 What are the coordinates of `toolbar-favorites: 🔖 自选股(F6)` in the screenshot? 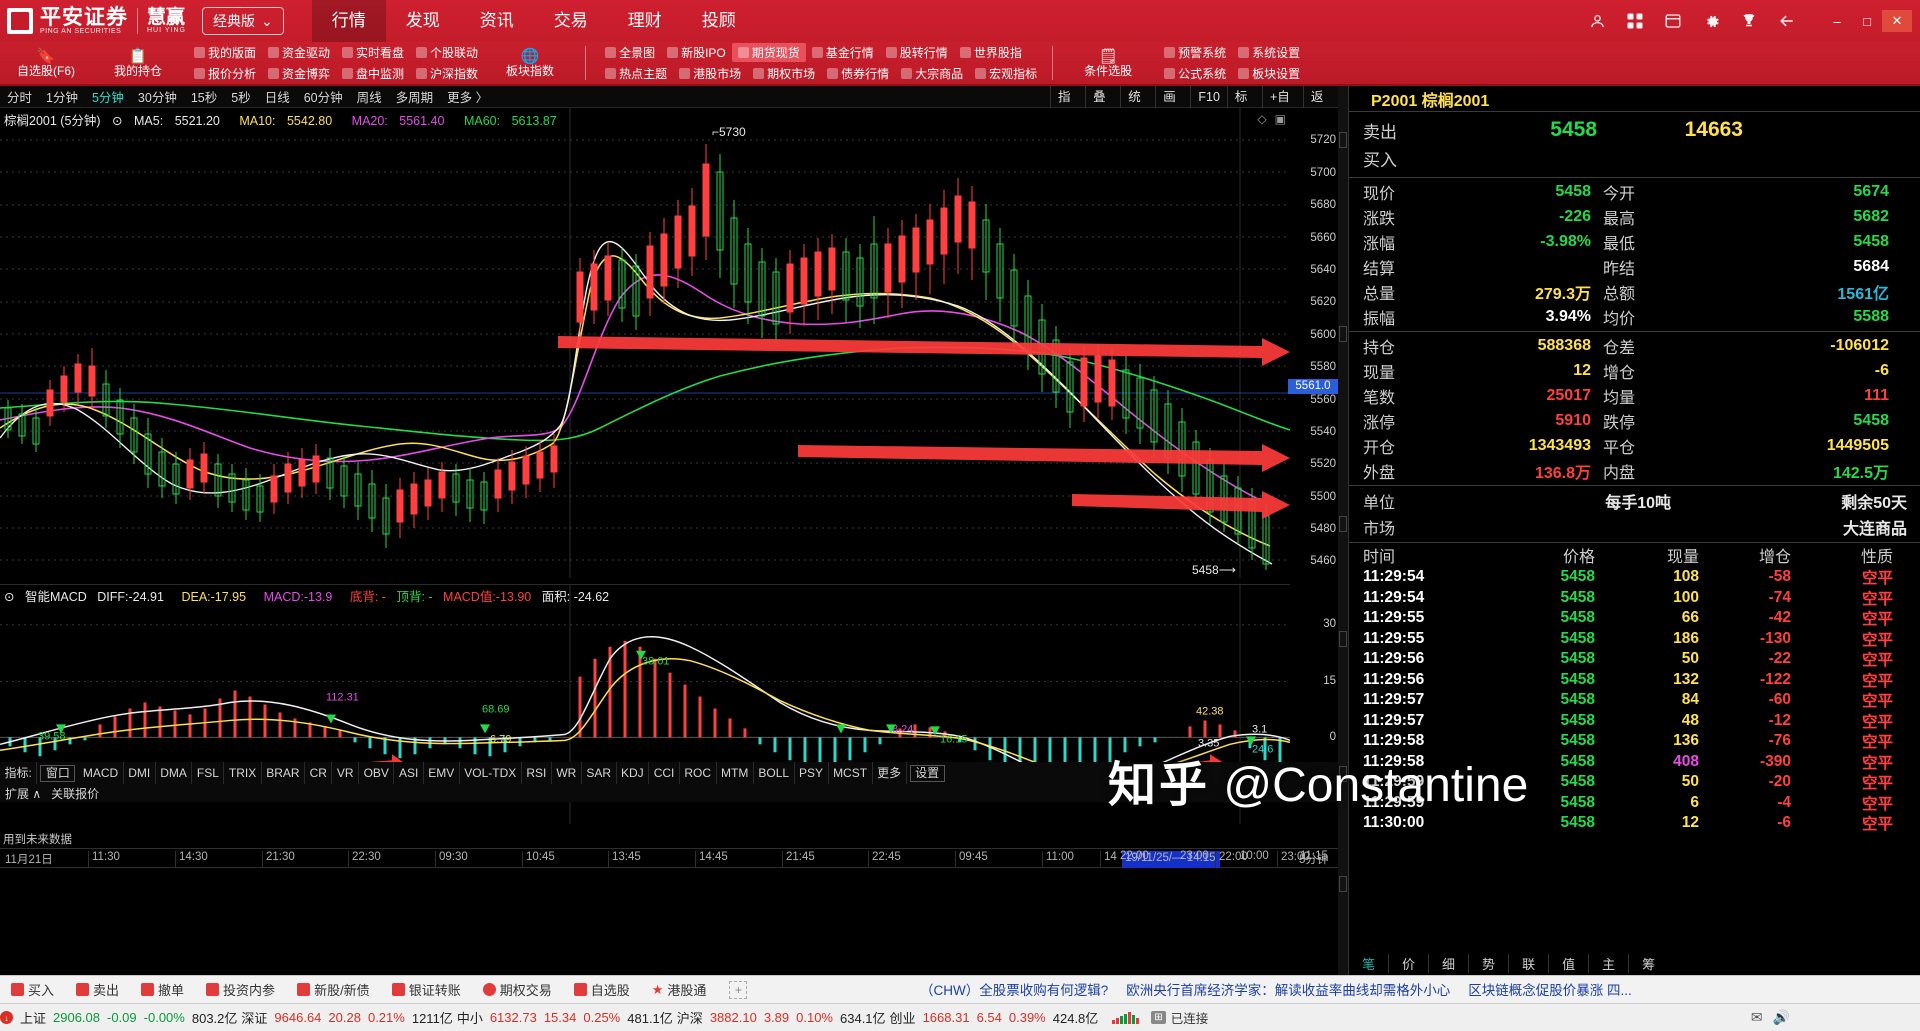 It's located at (46, 63).